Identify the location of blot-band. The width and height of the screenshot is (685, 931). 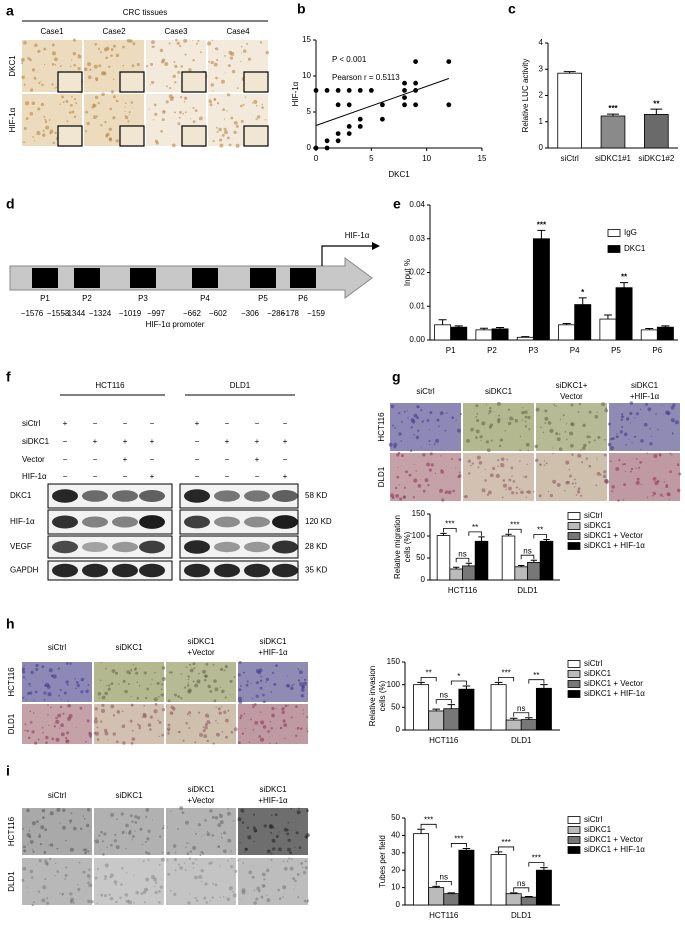
(152, 547).